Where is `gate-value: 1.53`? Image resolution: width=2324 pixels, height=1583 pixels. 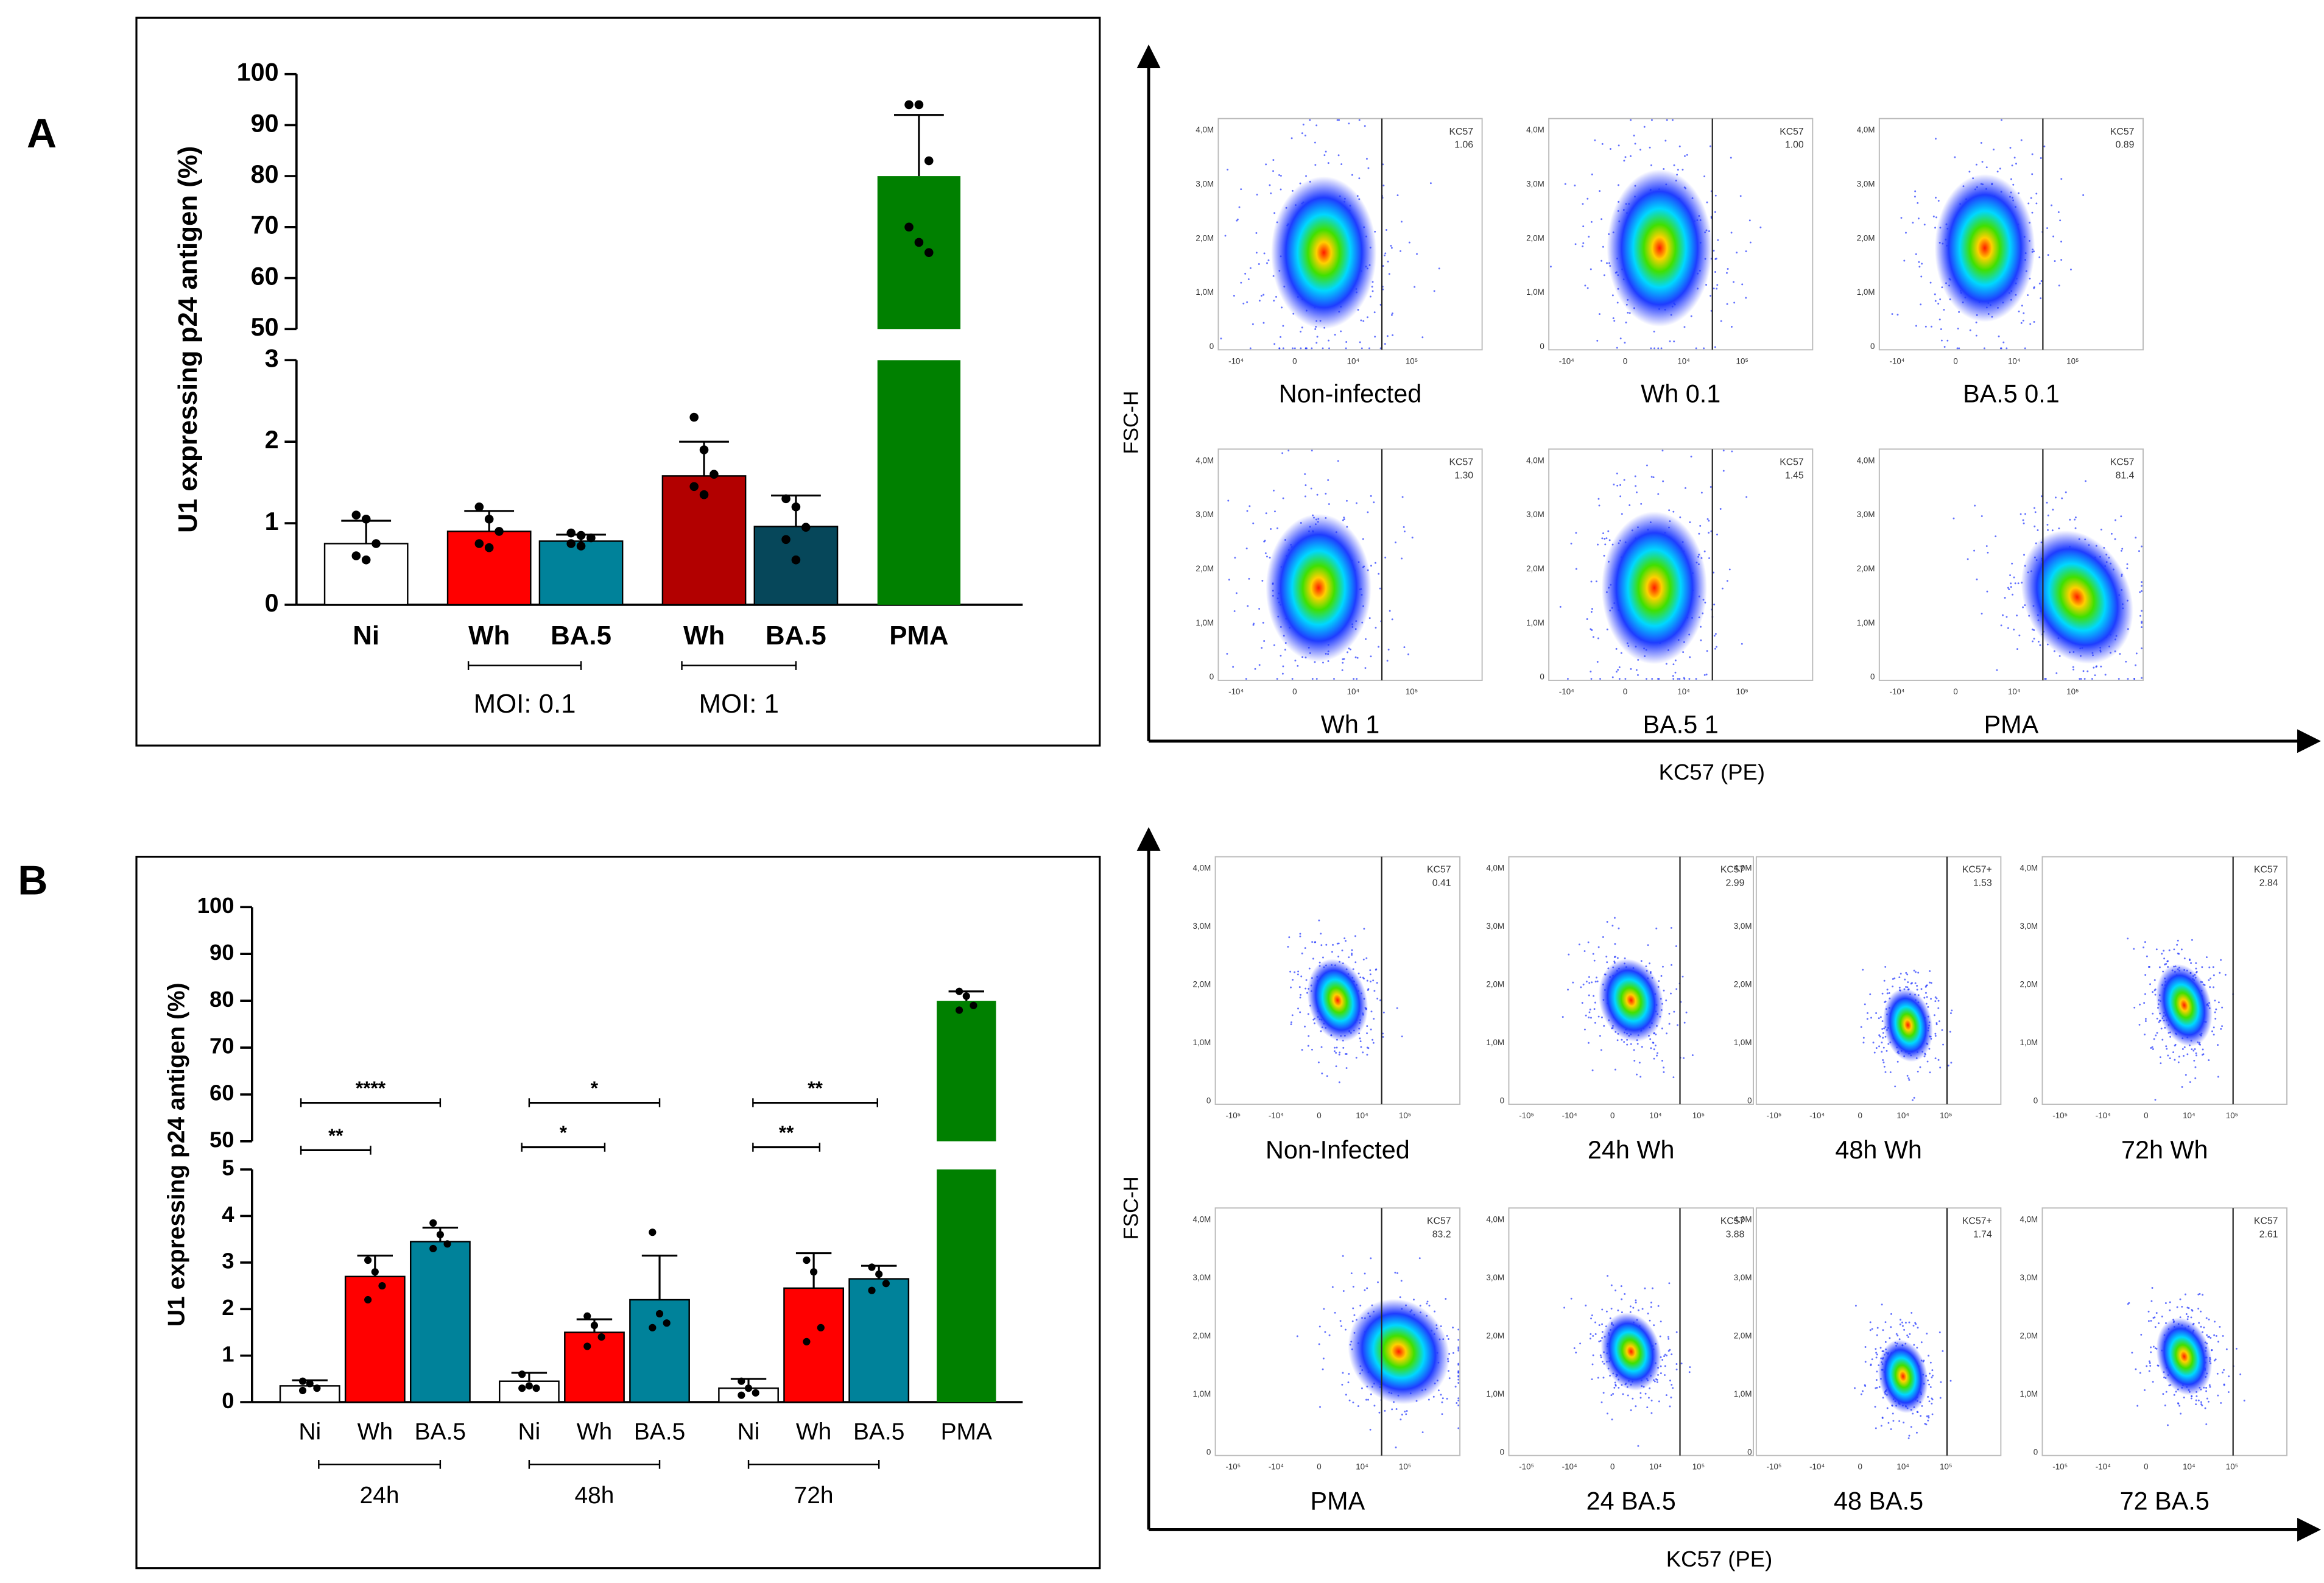 gate-value: 1.53 is located at coordinates (1982, 883).